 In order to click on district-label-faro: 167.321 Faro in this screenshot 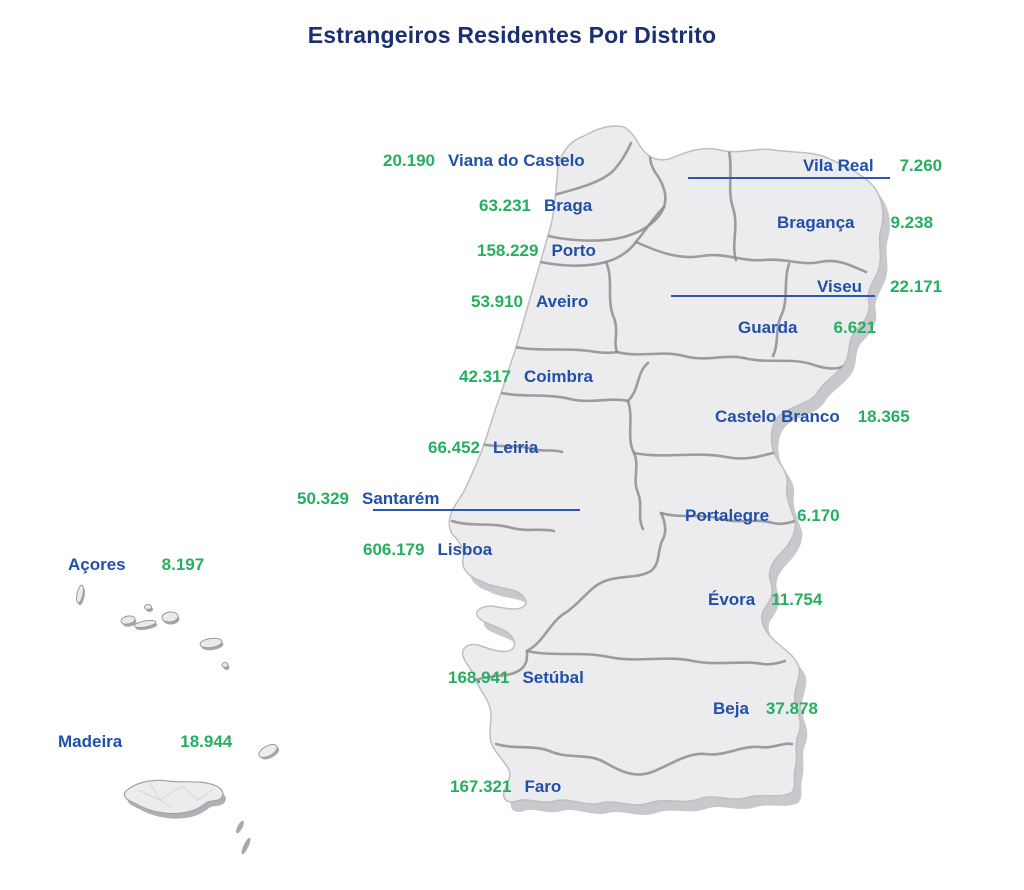, I will do `click(505, 787)`.